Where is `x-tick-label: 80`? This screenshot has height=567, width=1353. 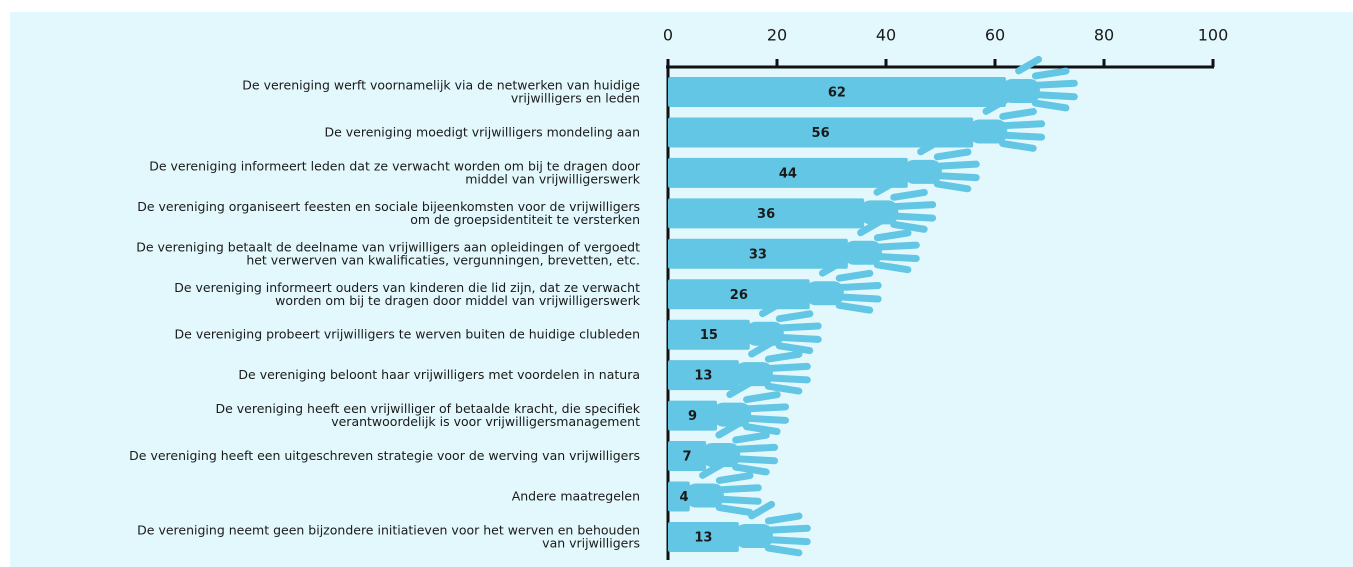 x-tick-label: 80 is located at coordinates (1104, 35).